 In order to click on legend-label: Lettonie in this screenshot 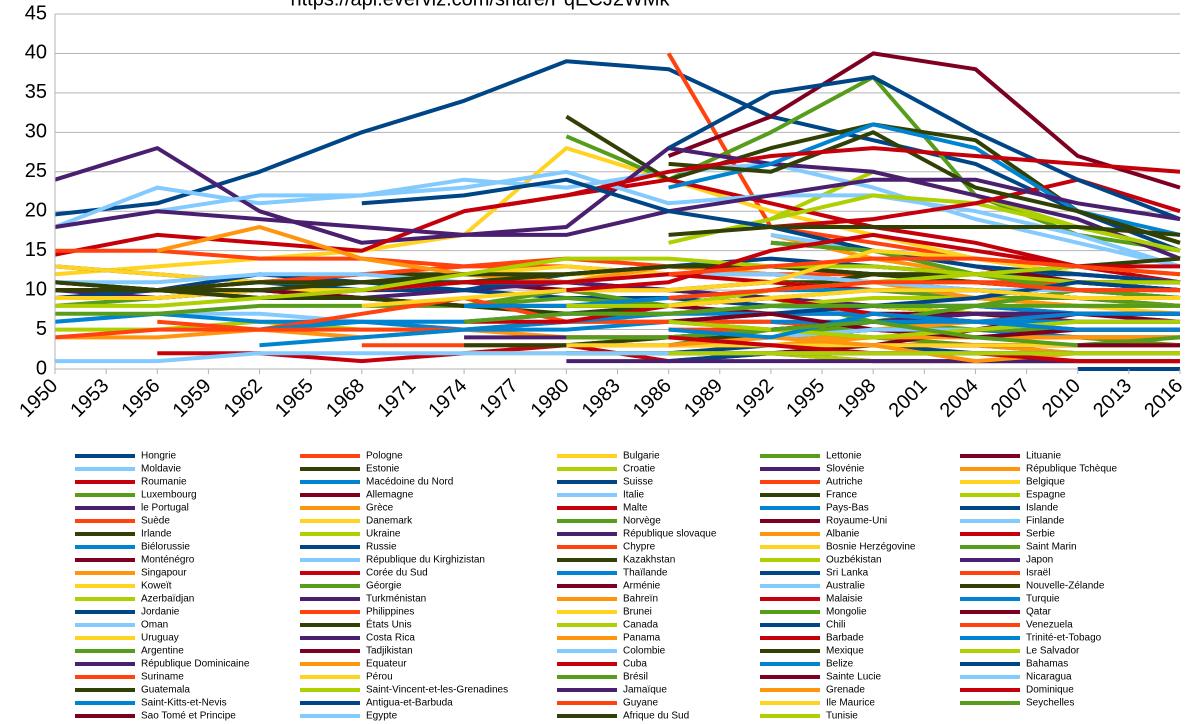, I will do `click(844, 456)`.